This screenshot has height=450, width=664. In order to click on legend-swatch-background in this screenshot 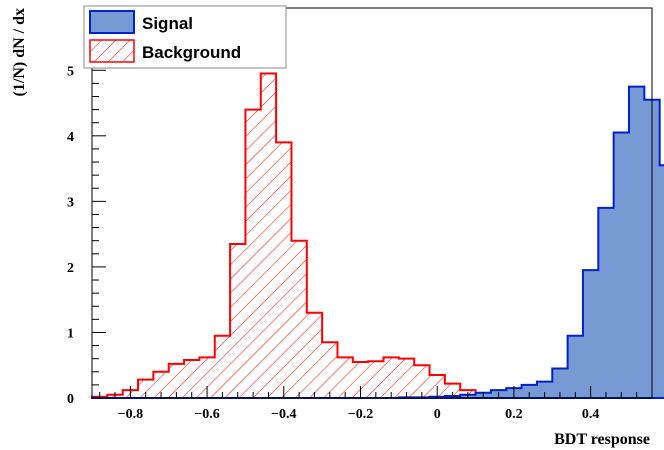, I will do `click(112, 51)`.